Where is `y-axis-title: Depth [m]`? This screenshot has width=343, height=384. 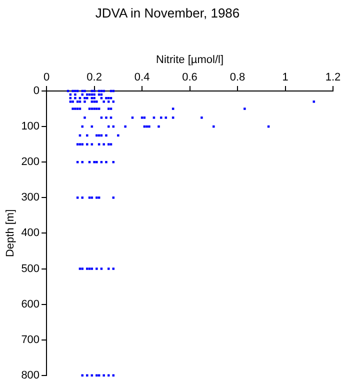
y-axis-title: Depth [m] is located at coordinates (10, 233).